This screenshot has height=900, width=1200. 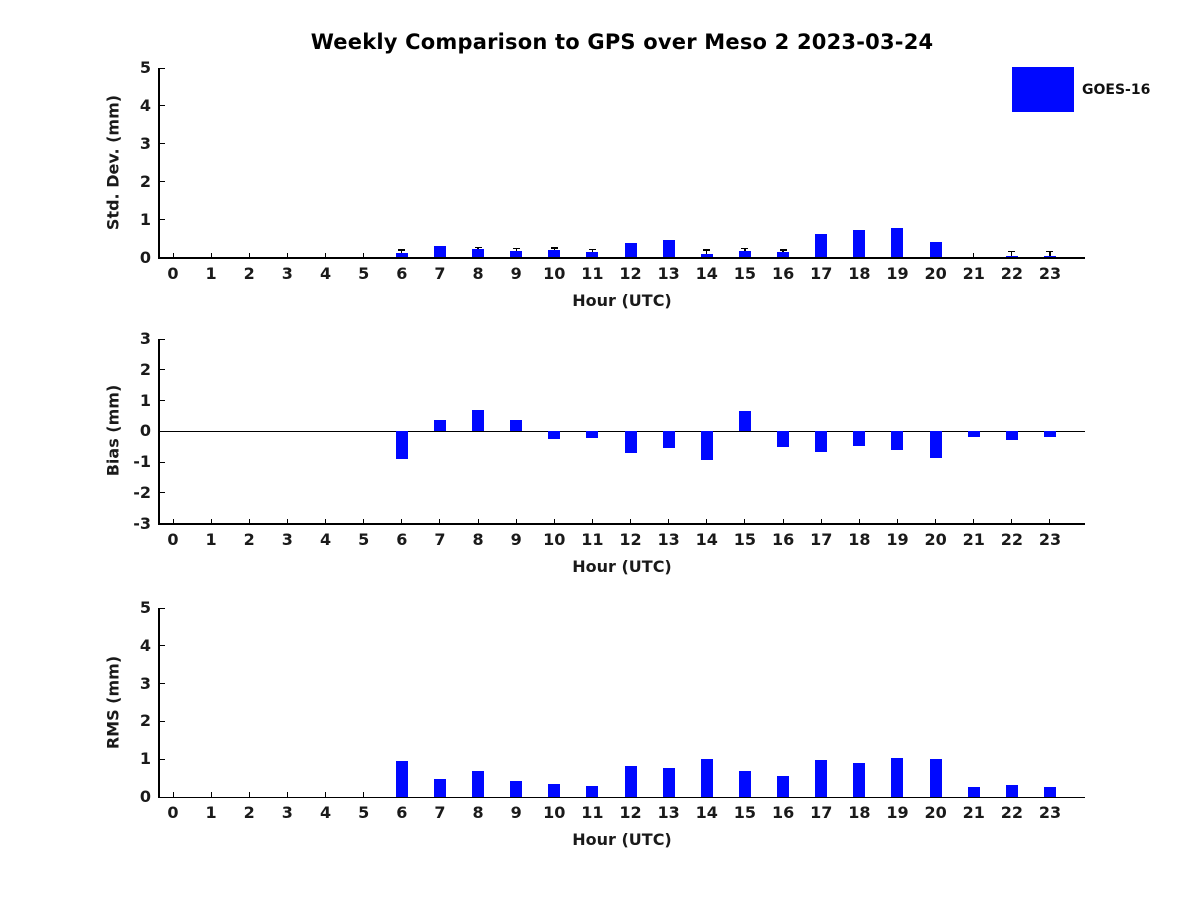 What do you see at coordinates (113, 702) in the screenshot?
I see `y-axis-label-rms-panel: RMS (mm)` at bounding box center [113, 702].